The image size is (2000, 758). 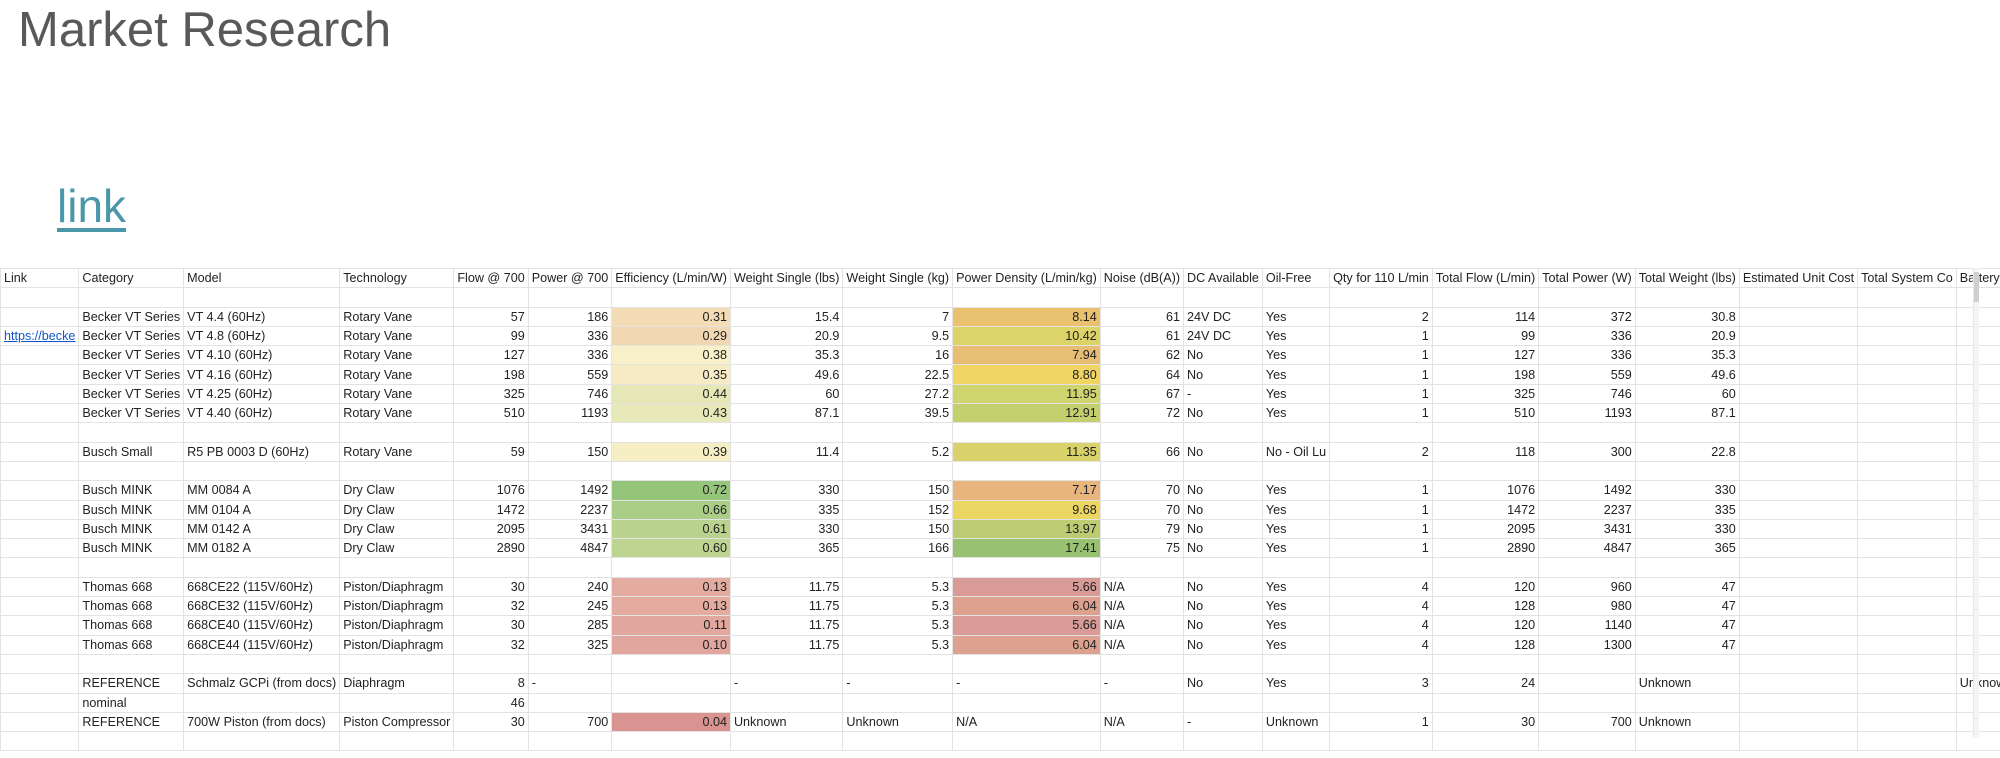 What do you see at coordinates (1296, 278) in the screenshot?
I see `column-header: Oil-Free` at bounding box center [1296, 278].